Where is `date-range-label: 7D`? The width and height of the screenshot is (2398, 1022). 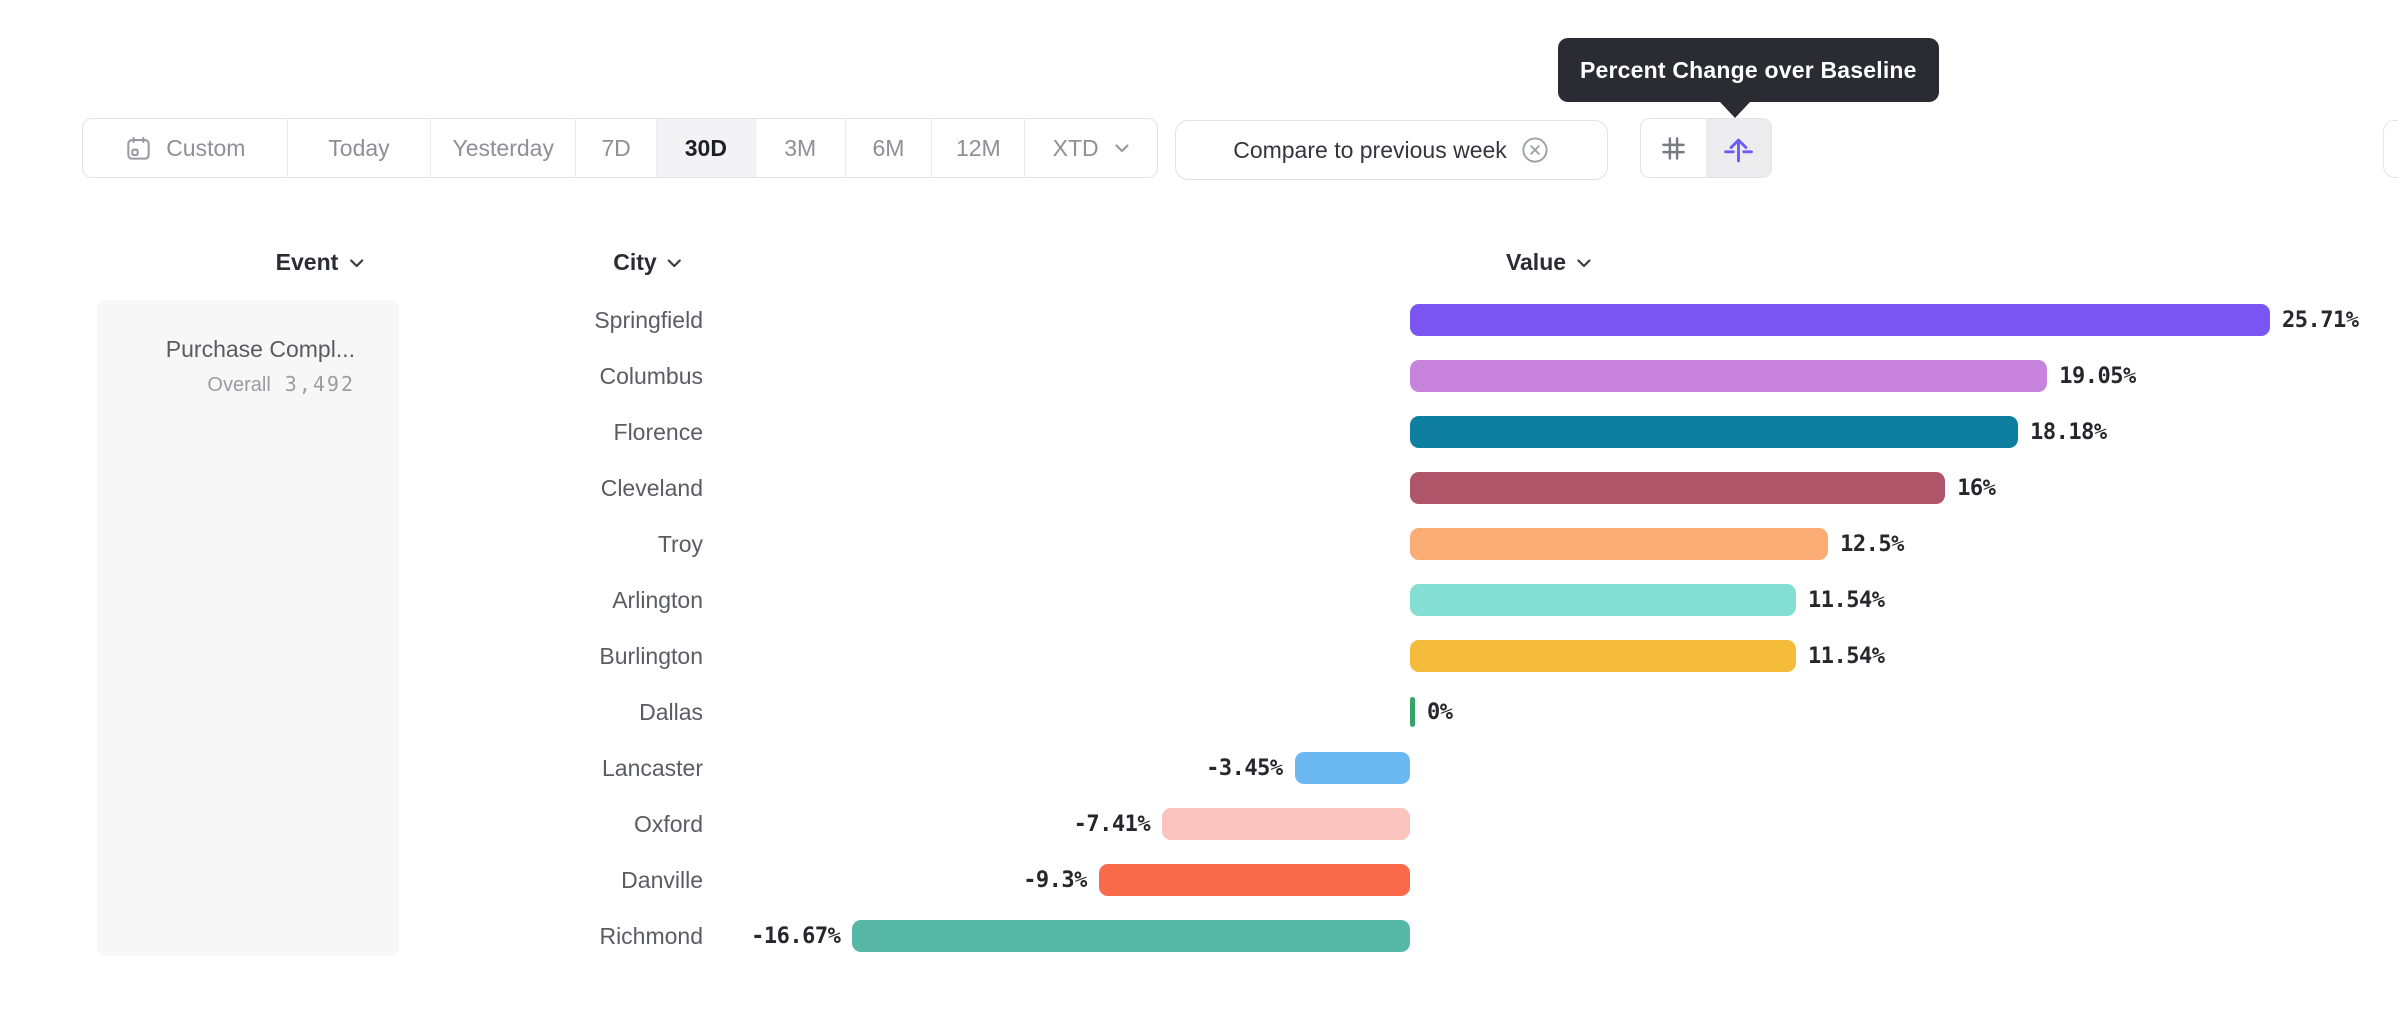 date-range-label: 7D is located at coordinates (616, 147).